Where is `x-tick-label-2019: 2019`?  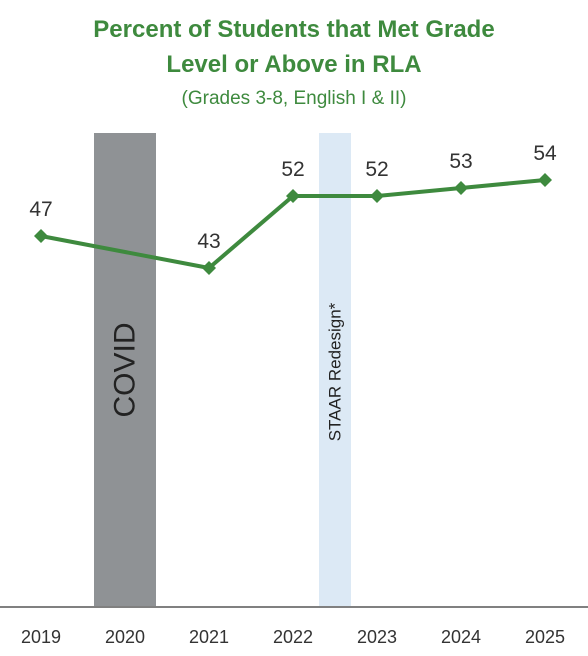 x-tick-label-2019: 2019 is located at coordinates (41, 637).